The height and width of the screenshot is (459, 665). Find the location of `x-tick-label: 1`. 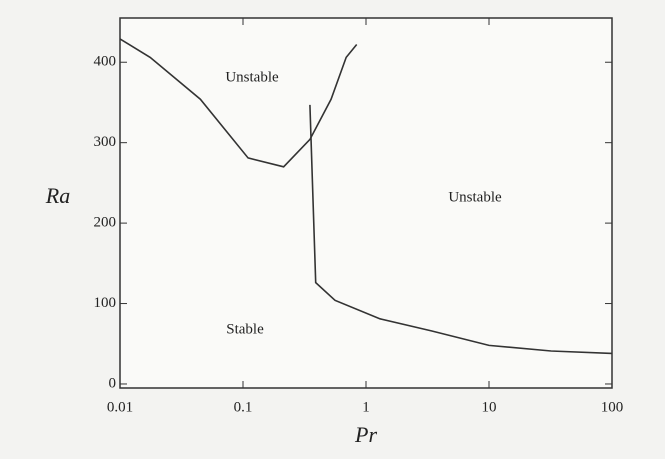

x-tick-label: 1 is located at coordinates (366, 407).